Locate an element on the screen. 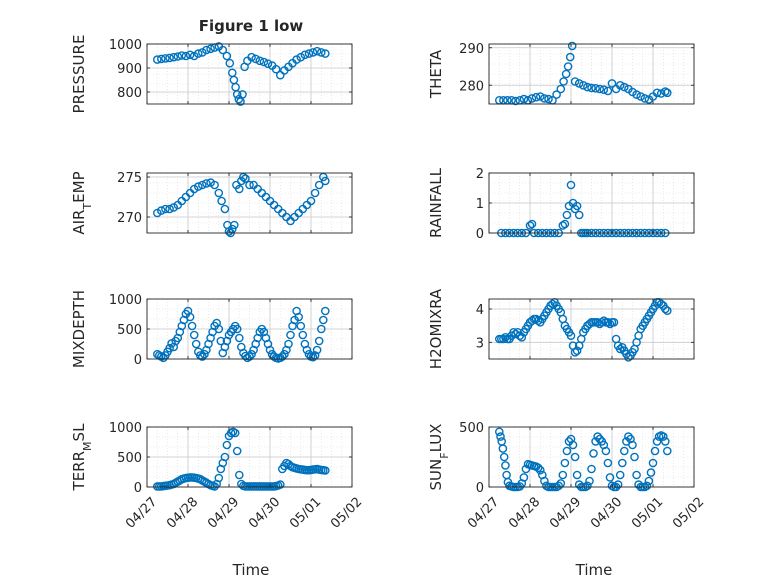  y-tick-label: 0 is located at coordinates (138, 488).